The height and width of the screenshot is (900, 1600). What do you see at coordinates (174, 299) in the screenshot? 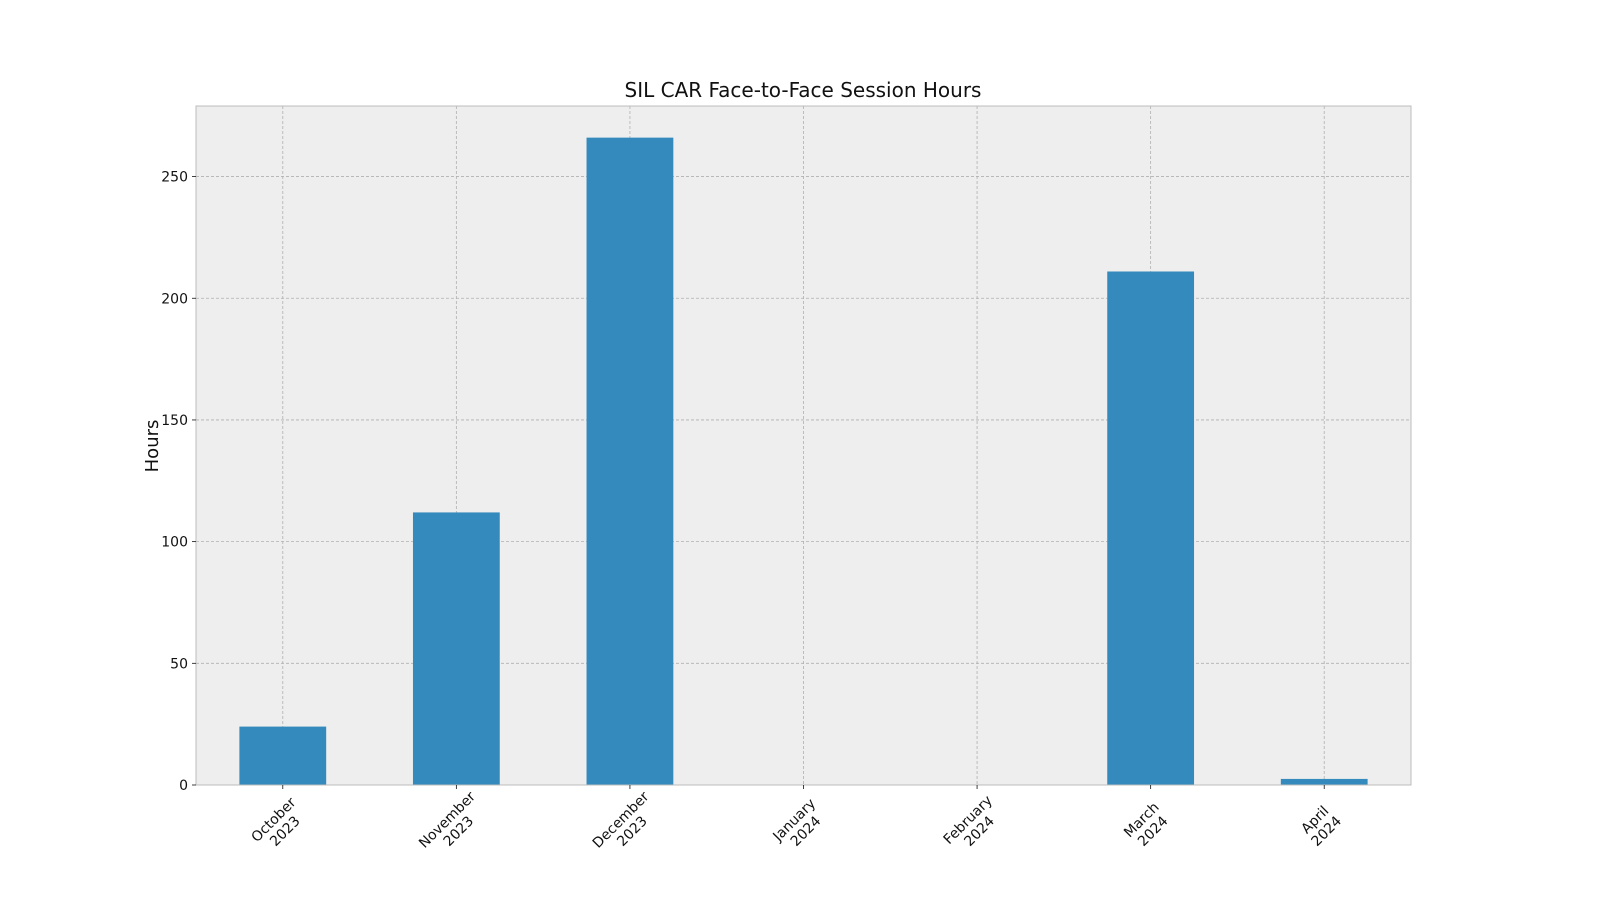
I see `y-tick-label: 200` at bounding box center [174, 299].